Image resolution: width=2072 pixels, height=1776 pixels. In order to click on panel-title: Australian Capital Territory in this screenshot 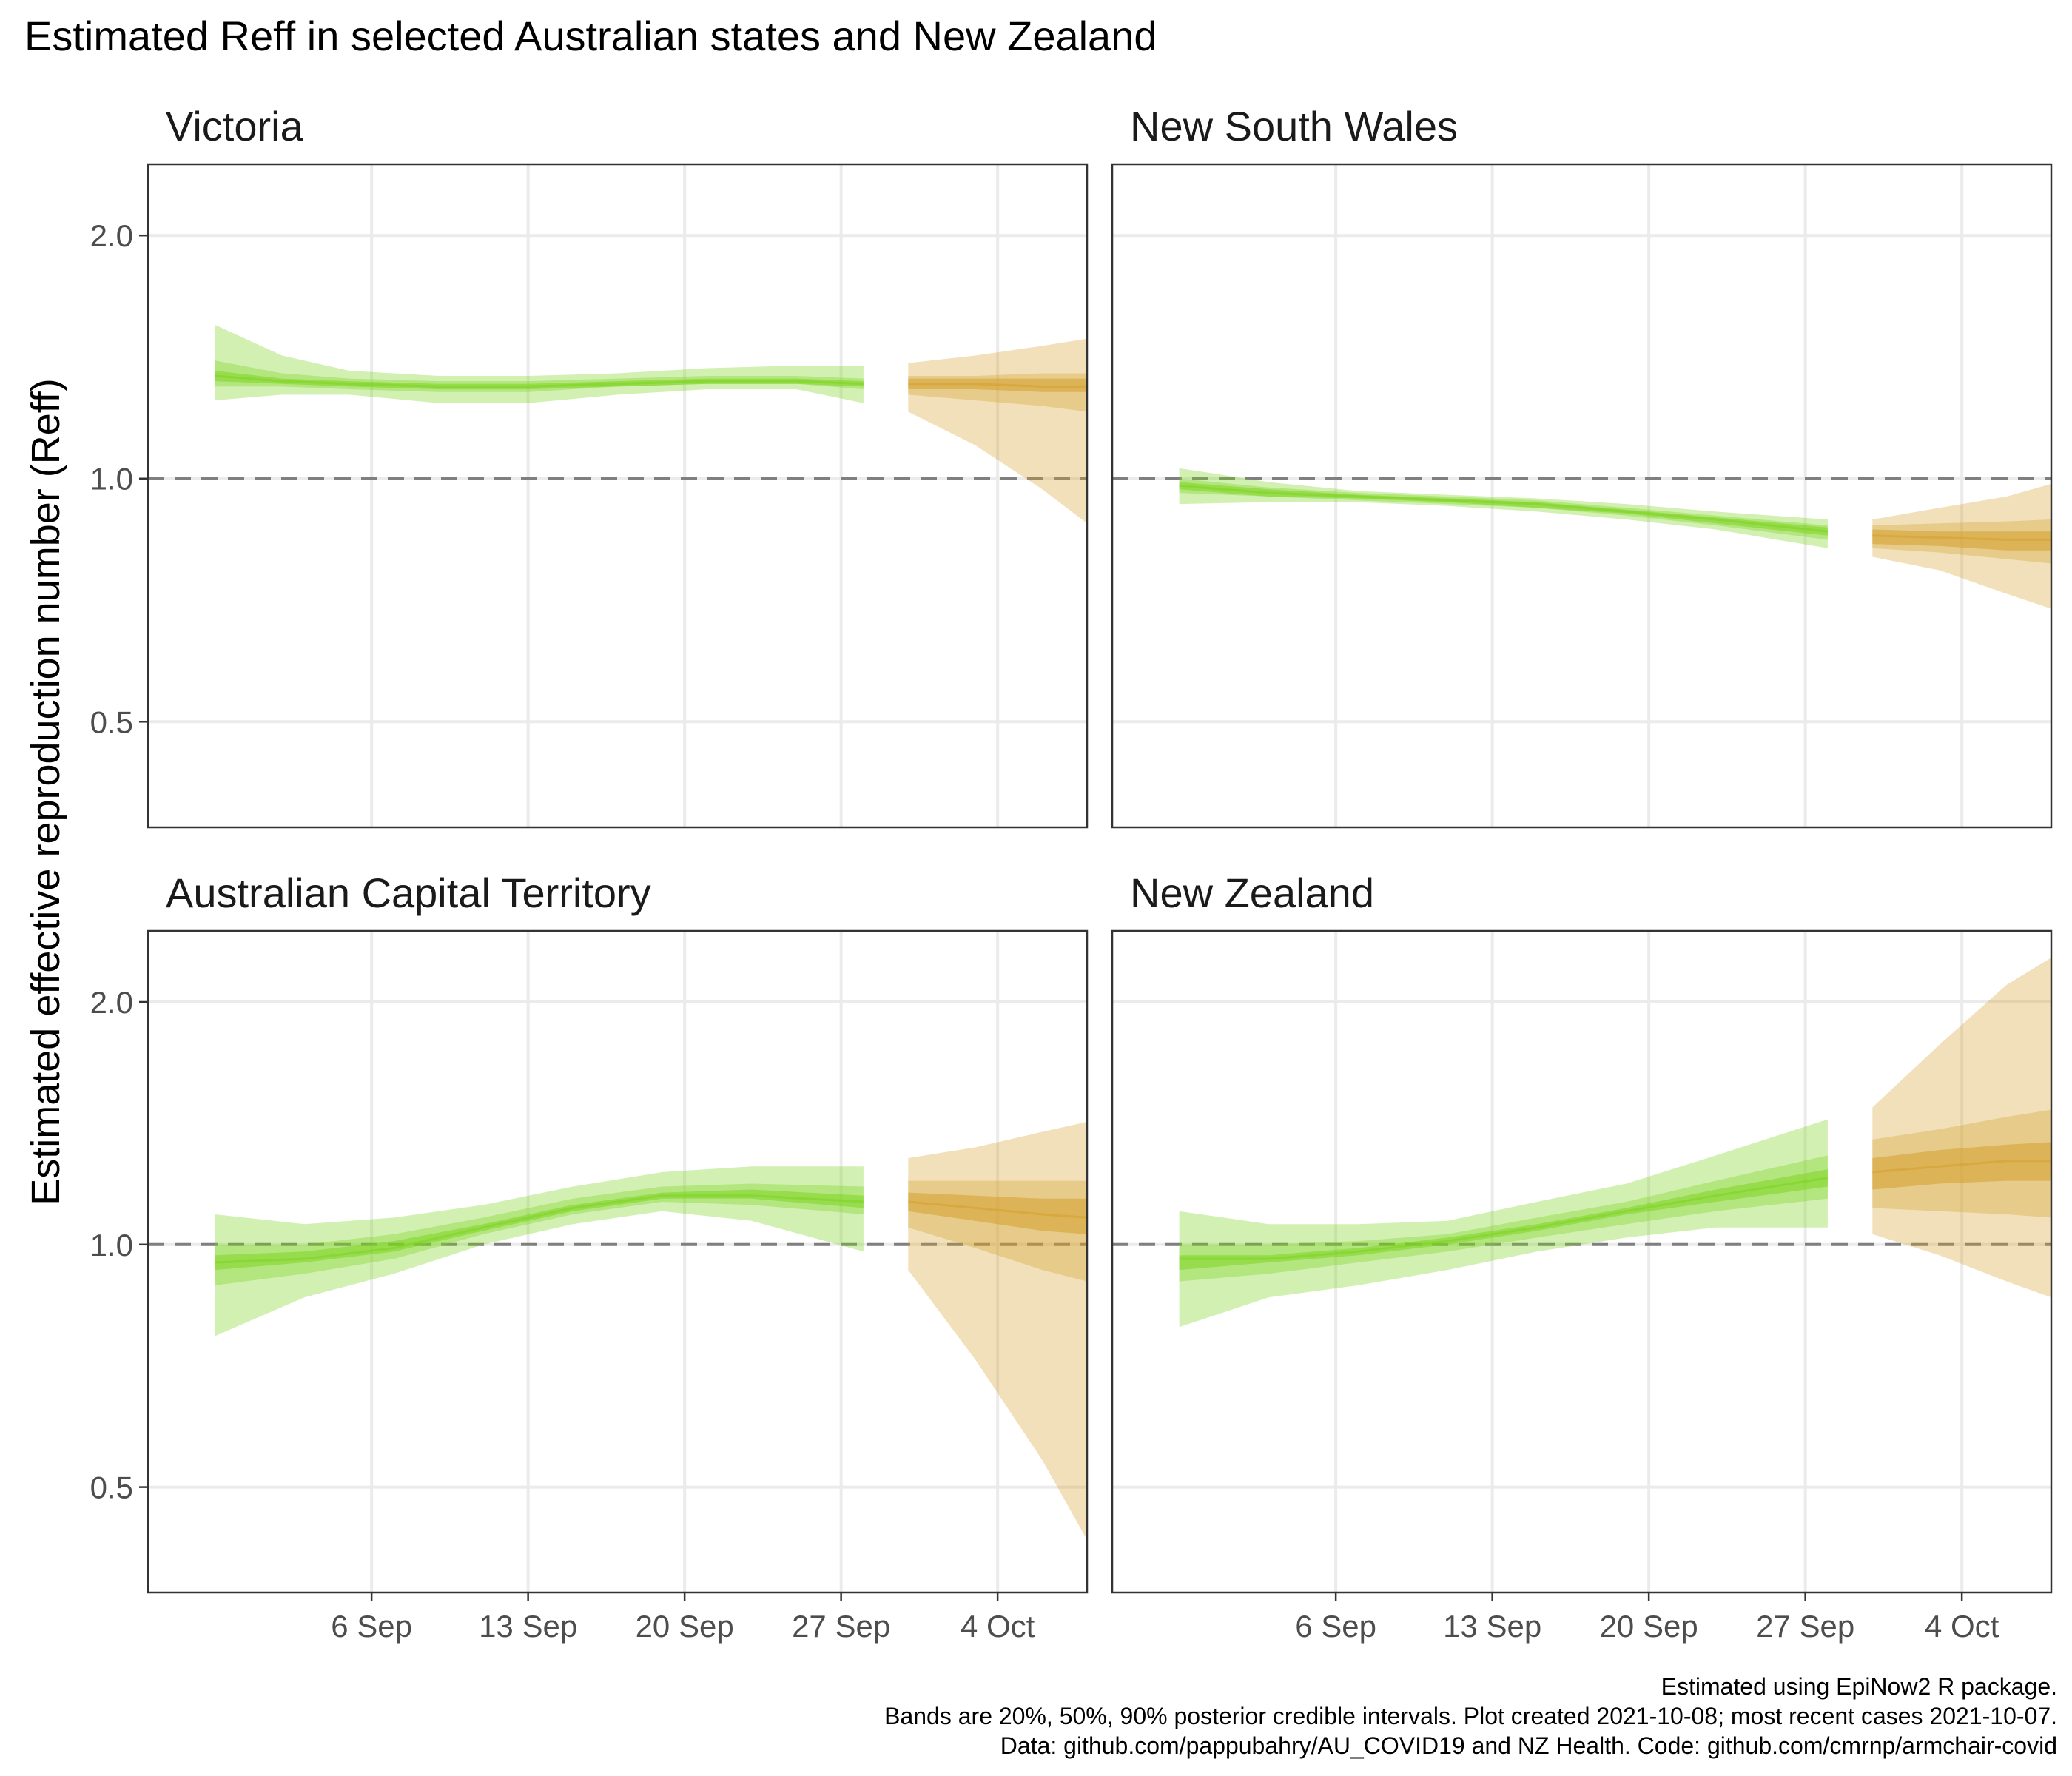, I will do `click(408, 893)`.